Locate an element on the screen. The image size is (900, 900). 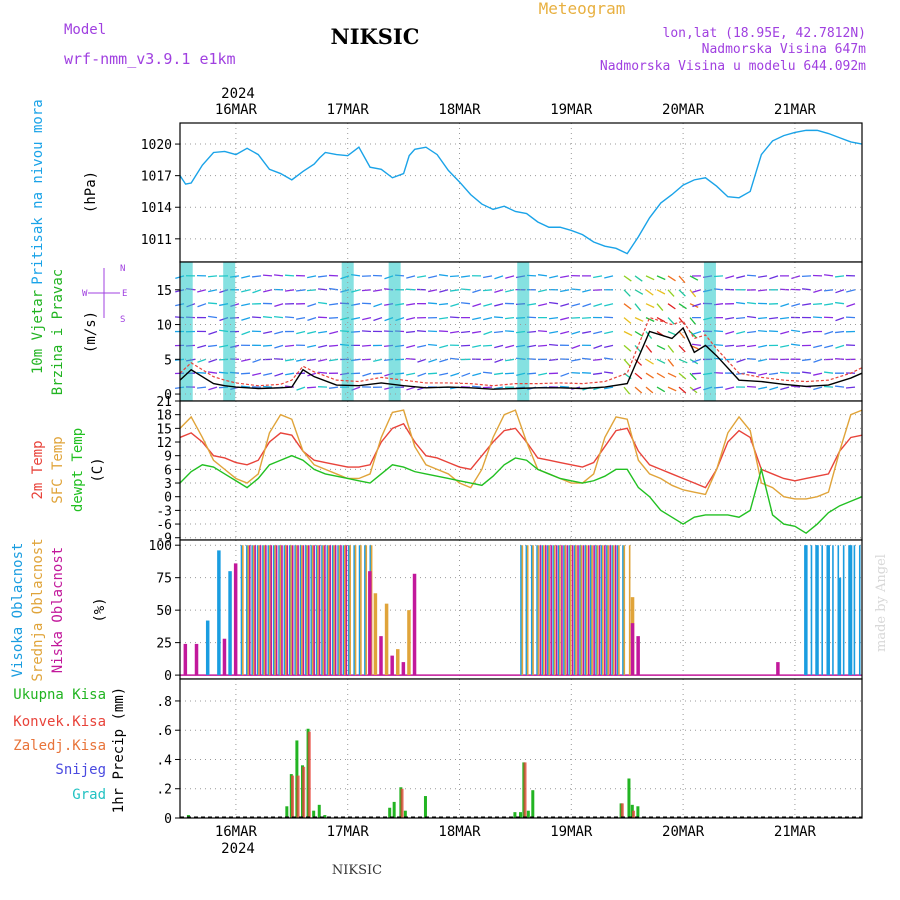
cloud-bar is located at coordinates (375, 634).